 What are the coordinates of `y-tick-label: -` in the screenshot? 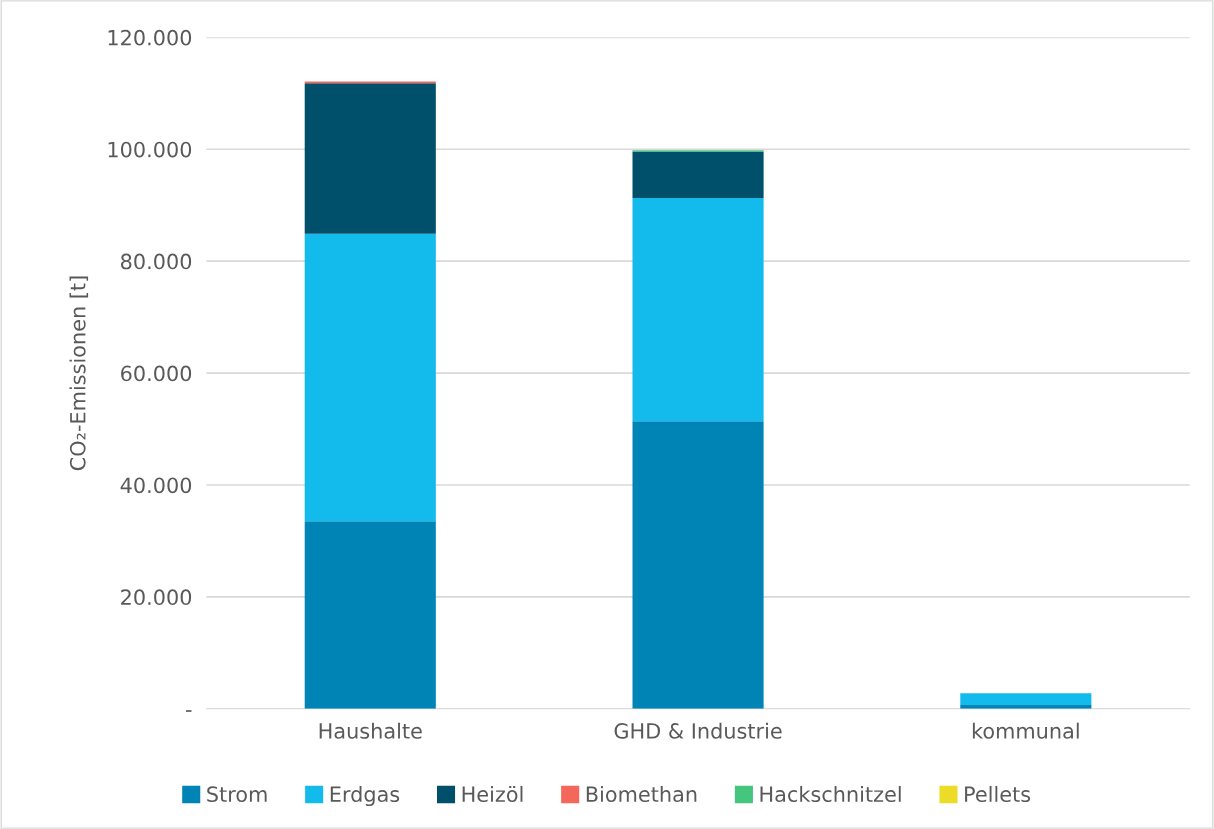 It's located at (188, 711).